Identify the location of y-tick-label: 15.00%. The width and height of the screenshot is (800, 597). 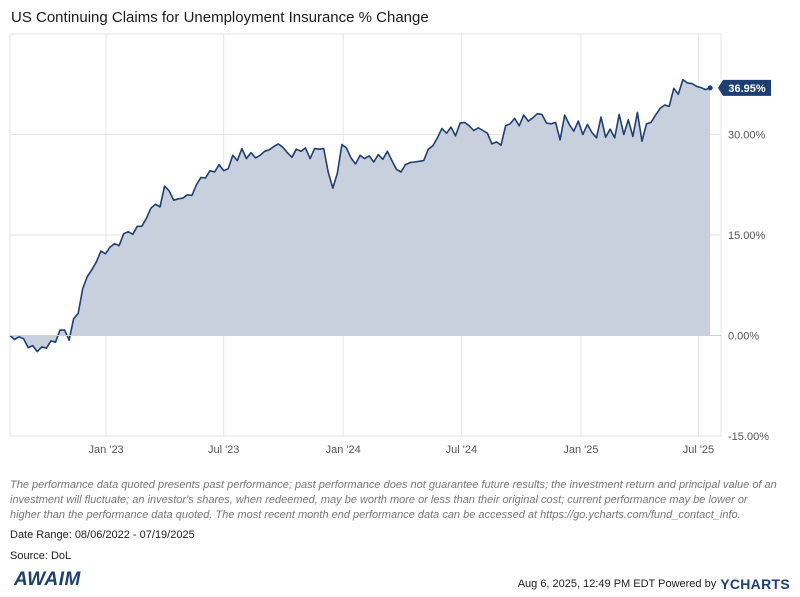
(747, 236).